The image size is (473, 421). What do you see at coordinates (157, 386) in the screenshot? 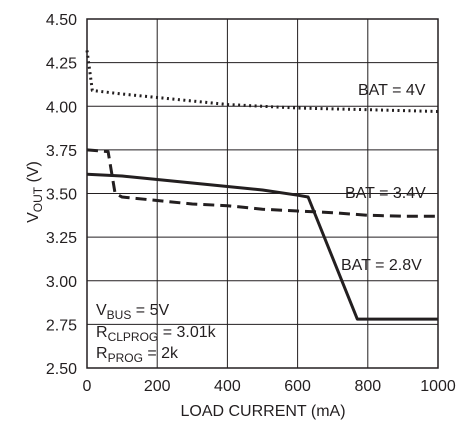
I see `x-tick-label-1: 200` at bounding box center [157, 386].